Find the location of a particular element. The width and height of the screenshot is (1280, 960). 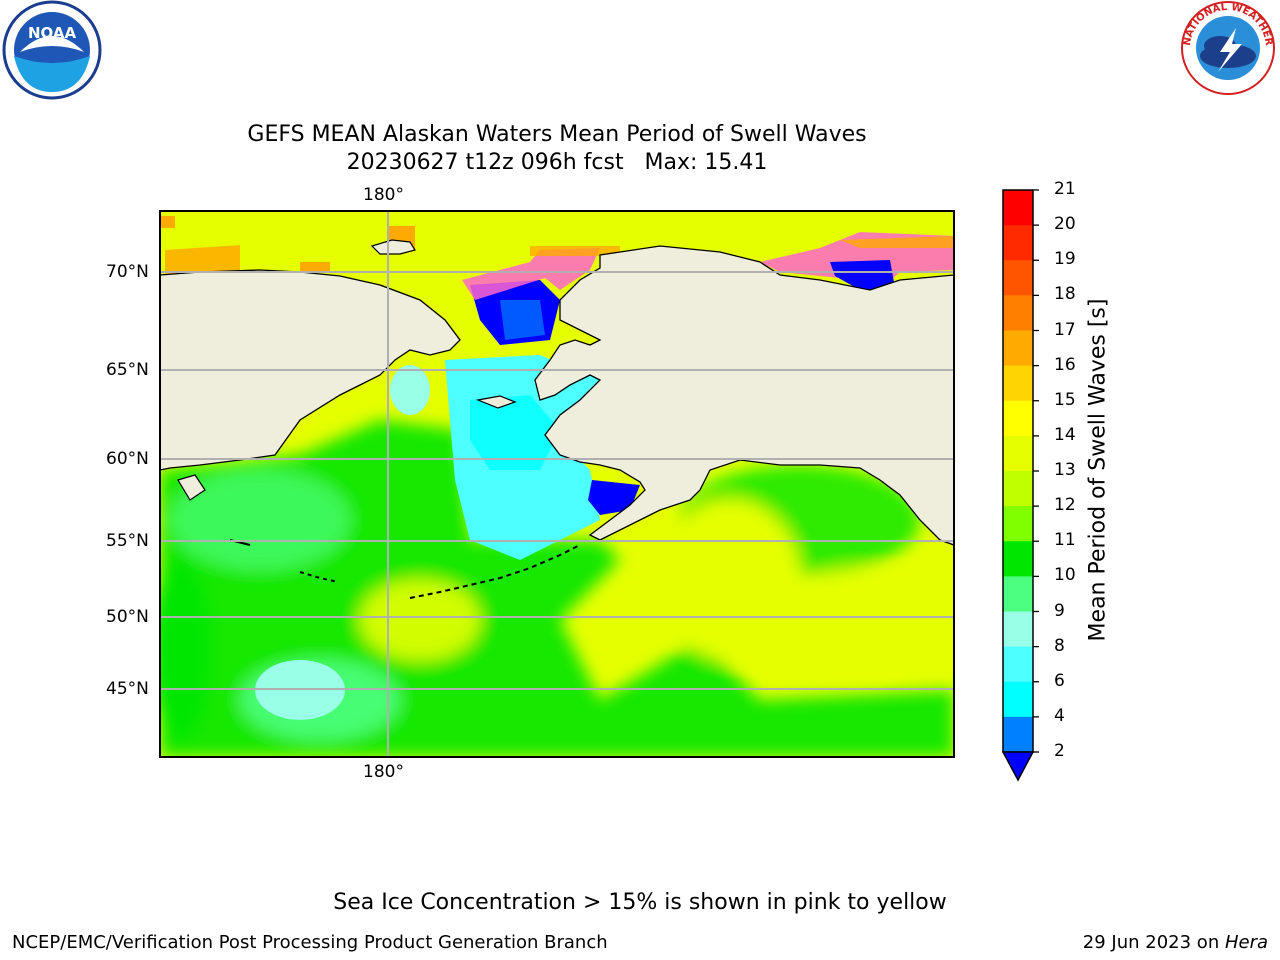

colorbar-tick-label: 17 is located at coordinates (1065, 329).